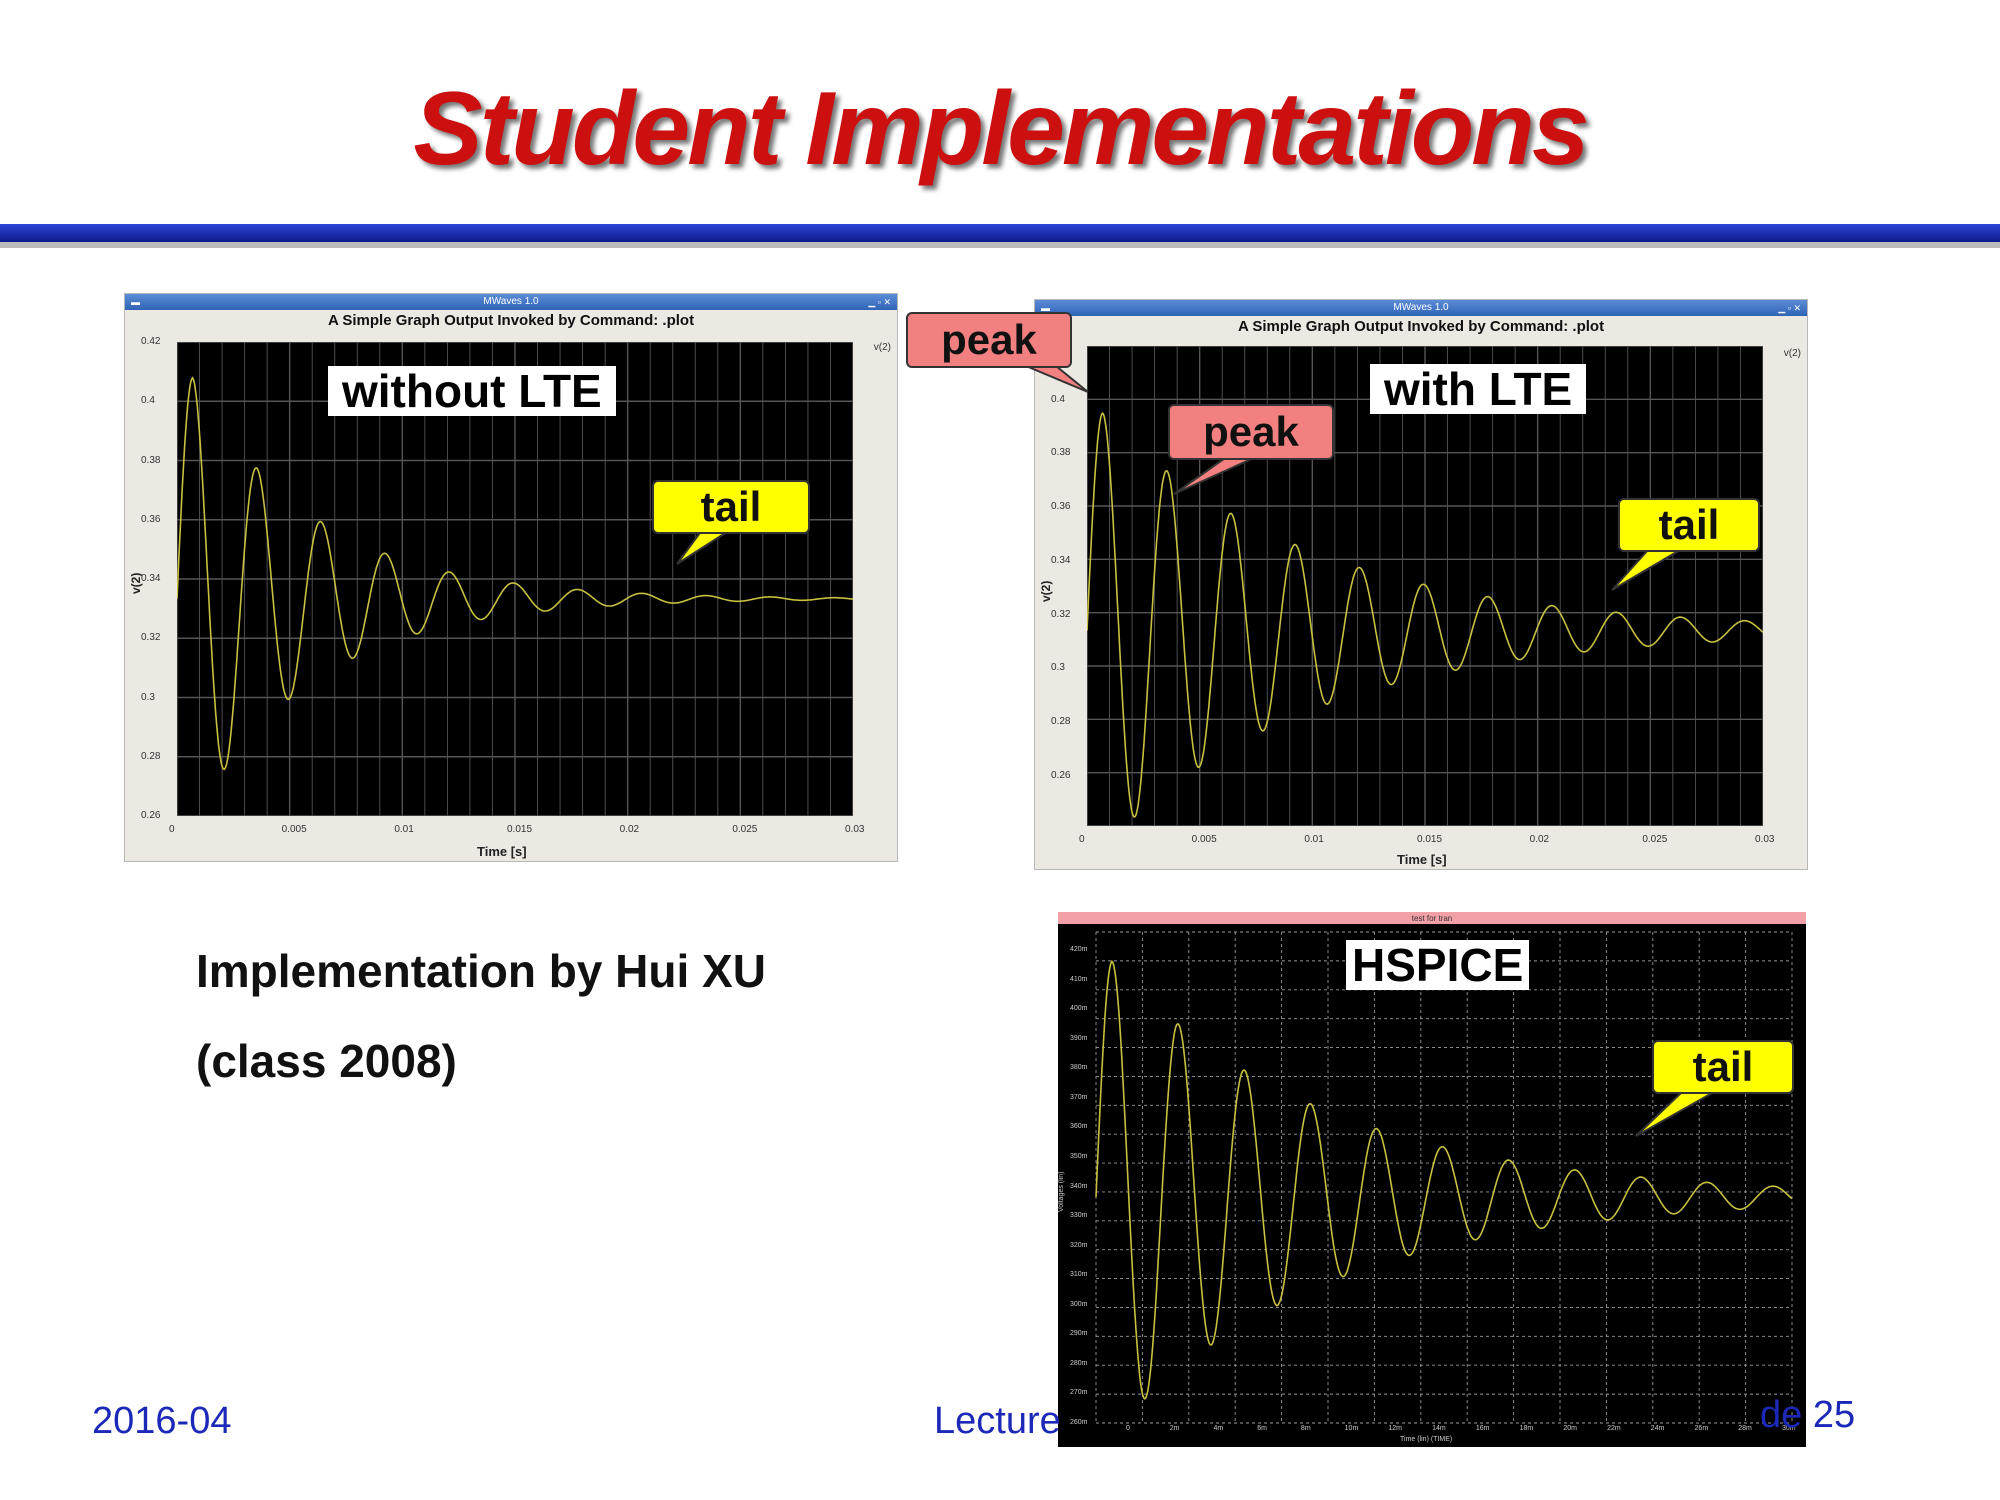 This screenshot has height=1500, width=2000. Describe the element at coordinates (1426, 1439) in the screenshot. I see `hspice-xlabel: Time (lin) (TIME)` at that location.